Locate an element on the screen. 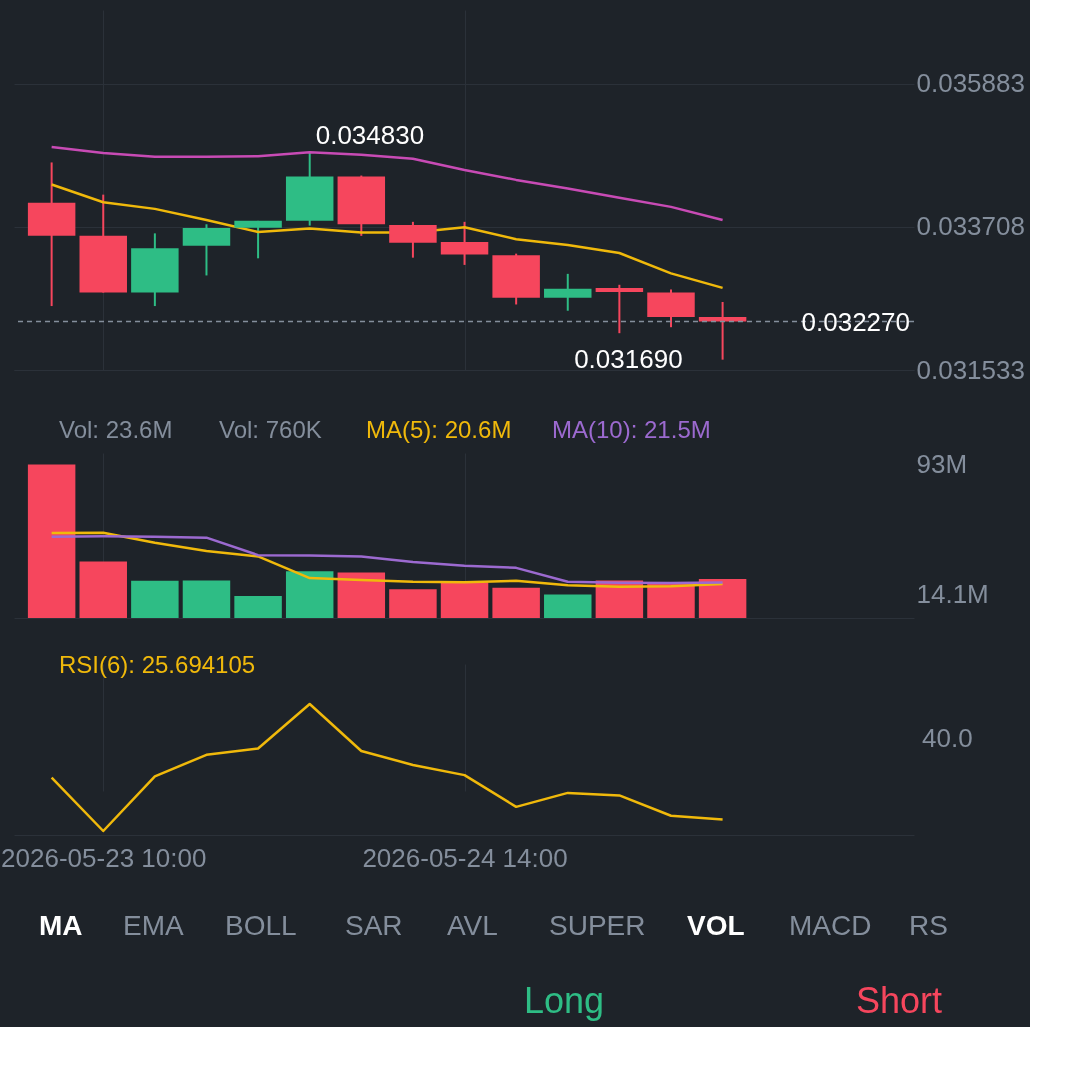 The width and height of the screenshot is (1080, 1080). text: SUPER is located at coordinates (597, 925).